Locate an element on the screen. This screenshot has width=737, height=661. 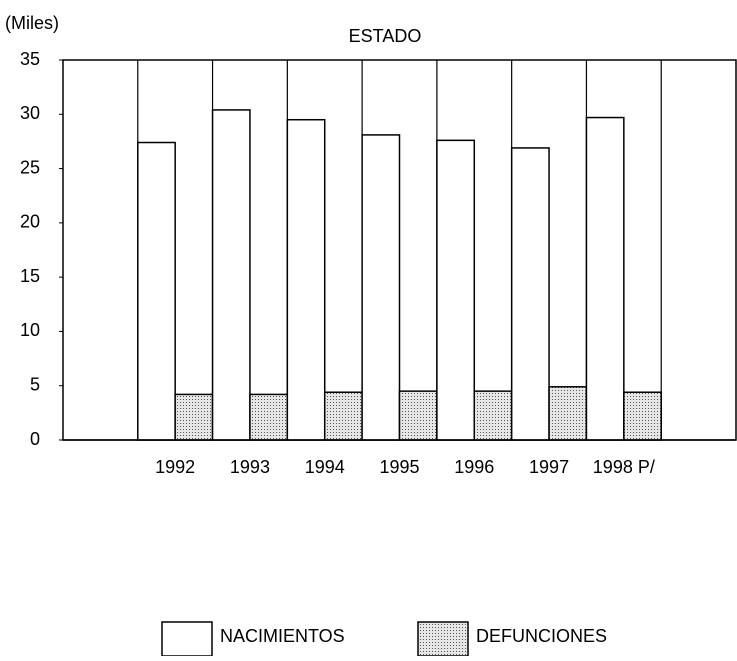
y-tick-label: 25 is located at coordinates (30, 167).